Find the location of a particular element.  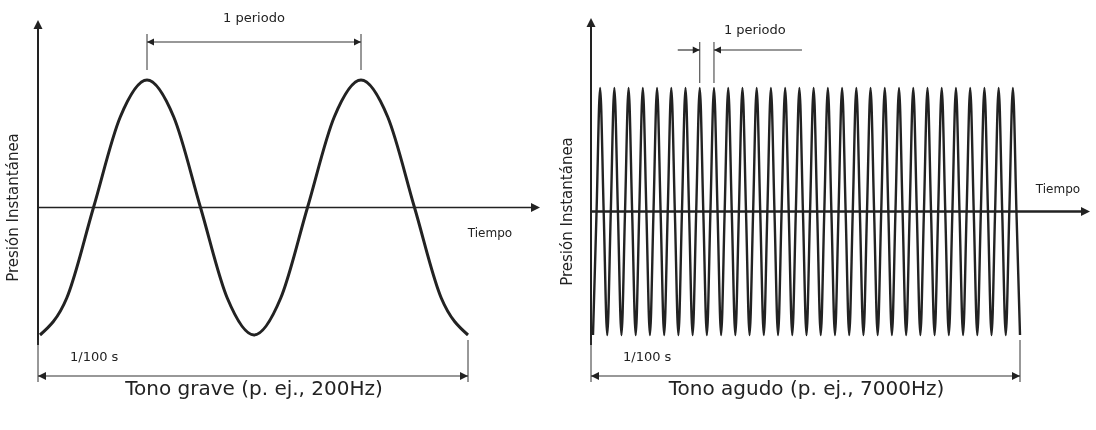

text: Tono grave (p. ej., 200Hz) is located at coordinates (253, 388).